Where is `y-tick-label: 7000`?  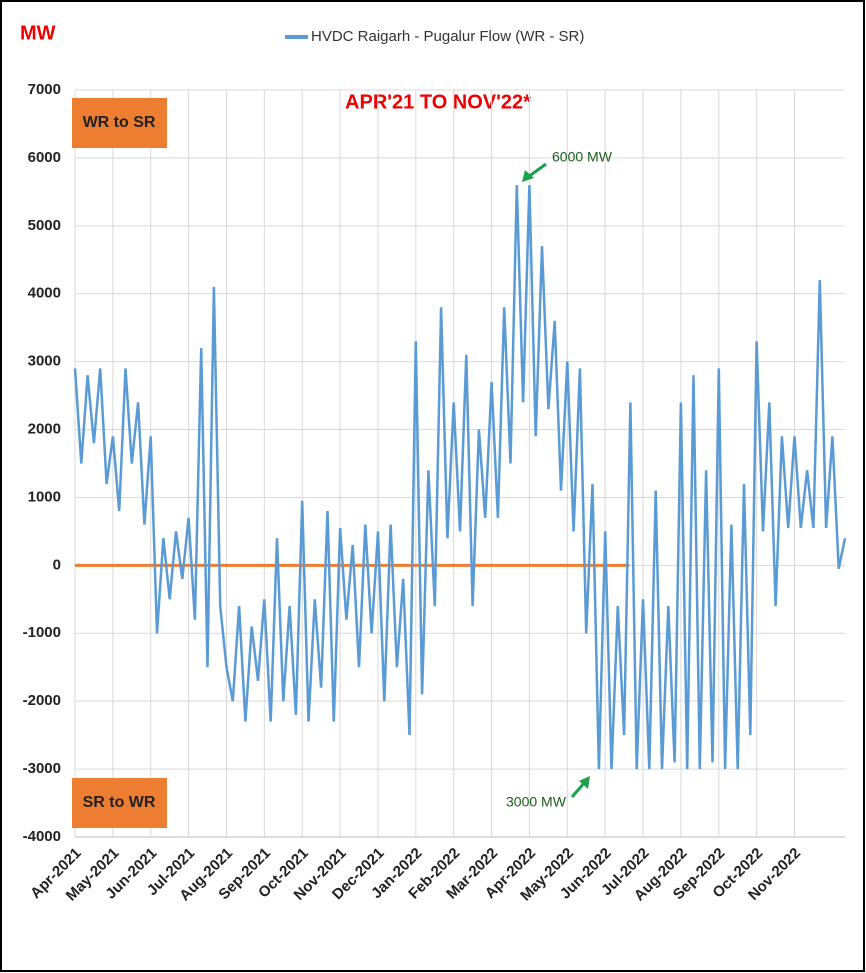
y-tick-label: 7000 is located at coordinates (44, 89).